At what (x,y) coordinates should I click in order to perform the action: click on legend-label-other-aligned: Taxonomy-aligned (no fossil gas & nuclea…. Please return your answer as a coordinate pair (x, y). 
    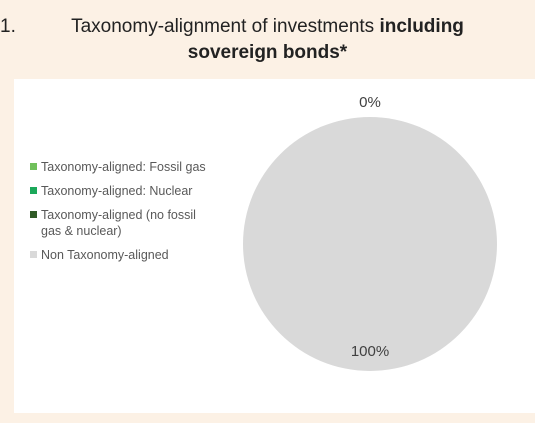
    Looking at the image, I should click on (118, 223).